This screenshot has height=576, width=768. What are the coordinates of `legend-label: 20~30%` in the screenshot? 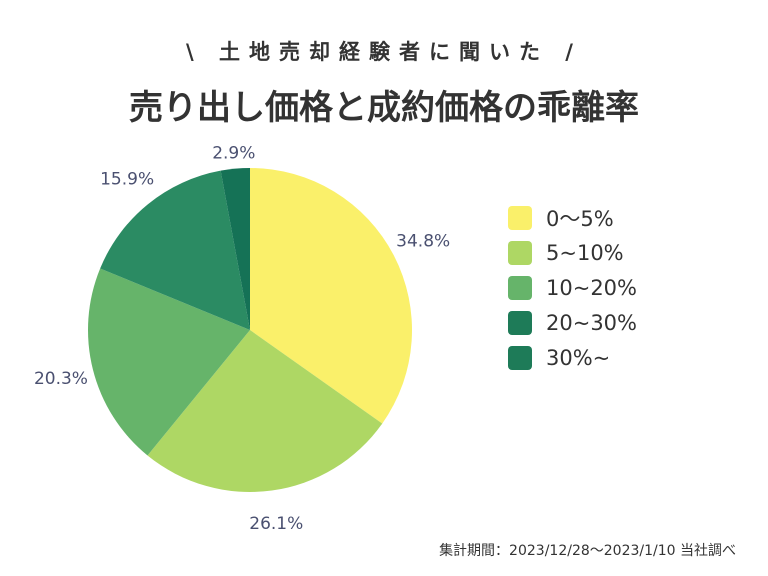 It's located at (591, 322).